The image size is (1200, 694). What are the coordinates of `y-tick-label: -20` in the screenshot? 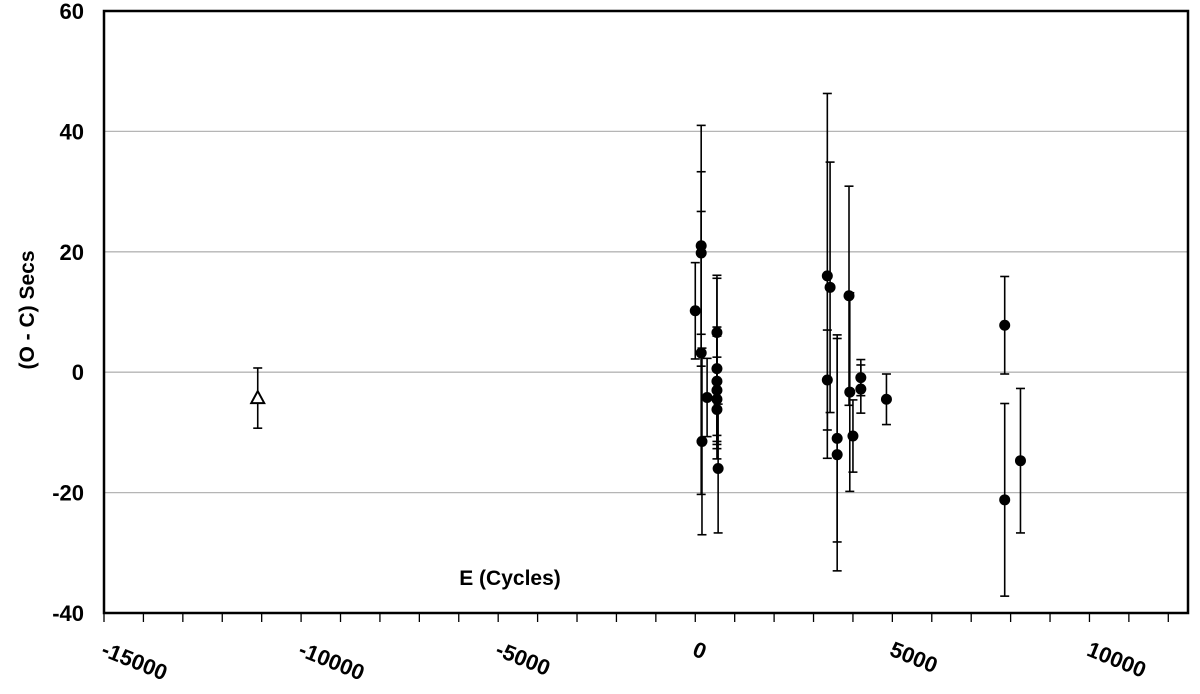 It's located at (68, 493).